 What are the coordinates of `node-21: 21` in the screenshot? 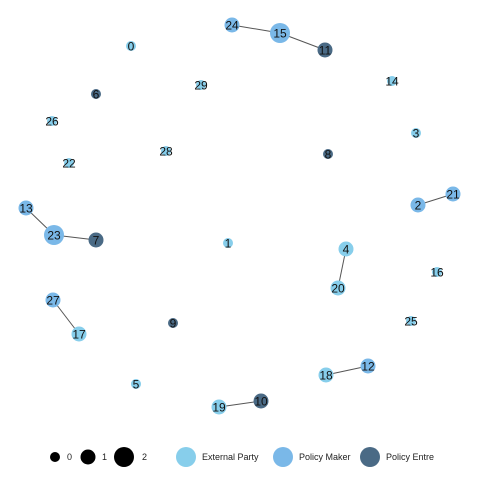 It's located at (453, 194).